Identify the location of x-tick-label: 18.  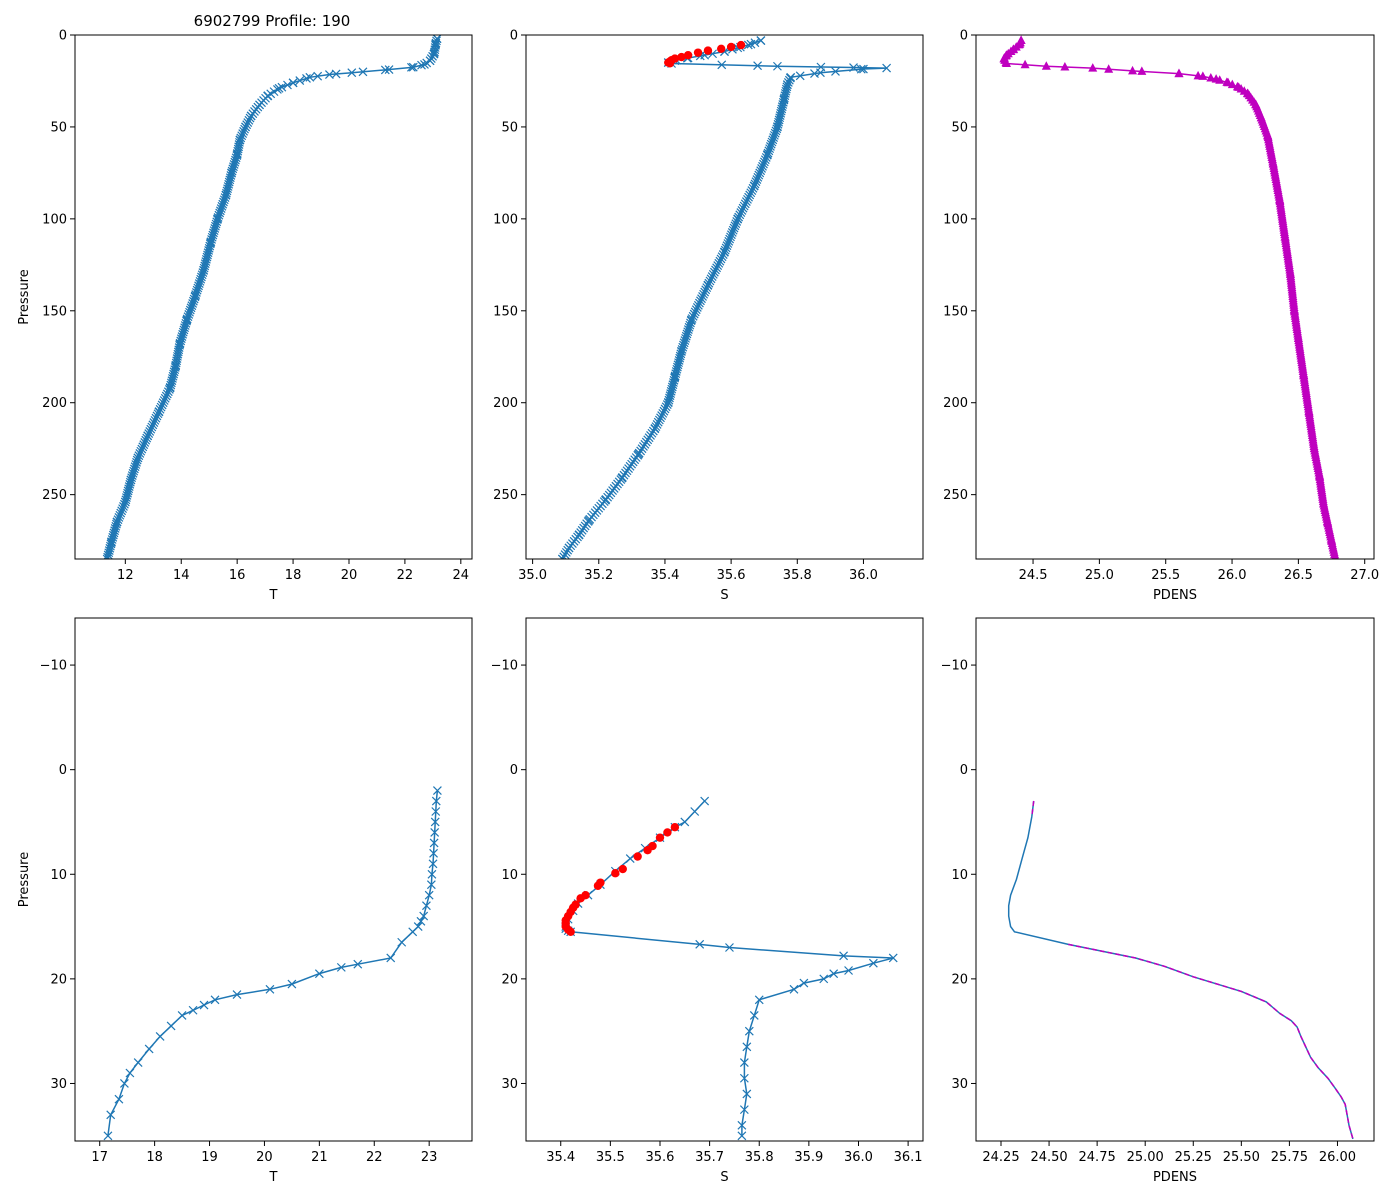
(154, 1157).